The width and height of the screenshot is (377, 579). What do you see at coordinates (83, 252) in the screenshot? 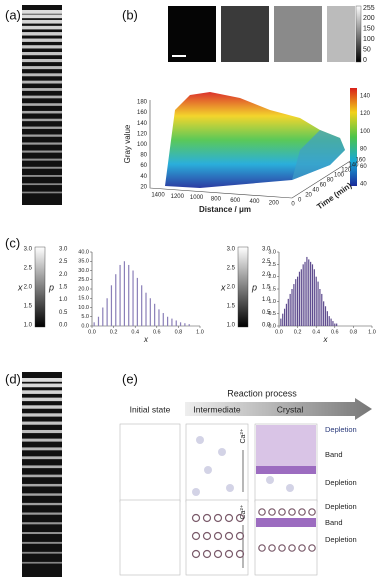
I see `y-tick-label: 40.0` at bounding box center [83, 252].